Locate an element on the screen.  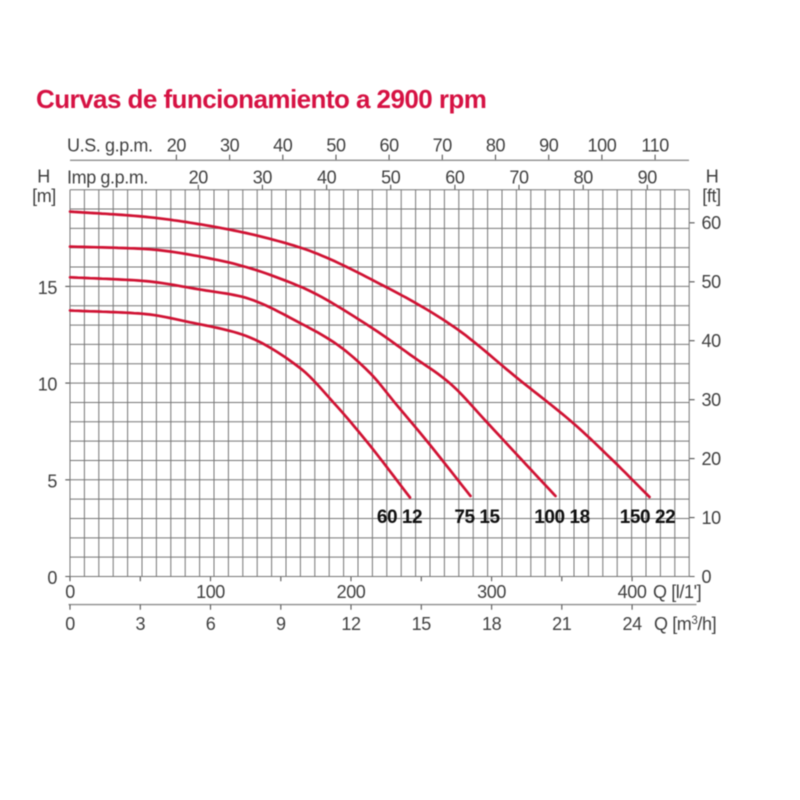
svg-text: 21 is located at coordinates (562, 624).